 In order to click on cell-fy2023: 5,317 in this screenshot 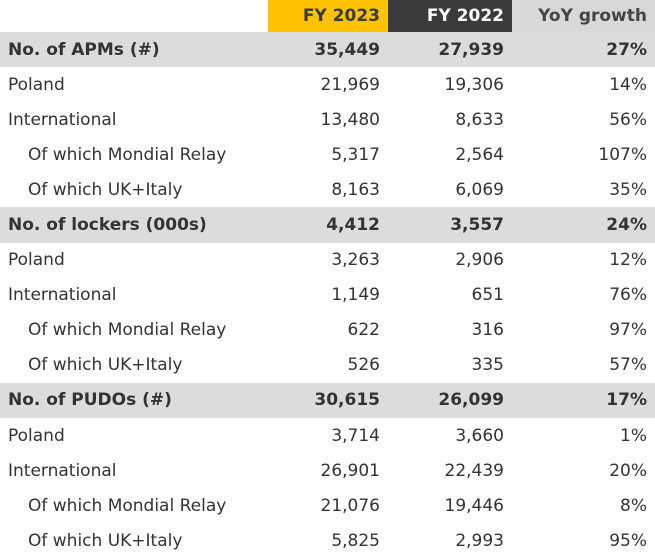, I will do `click(355, 154)`.